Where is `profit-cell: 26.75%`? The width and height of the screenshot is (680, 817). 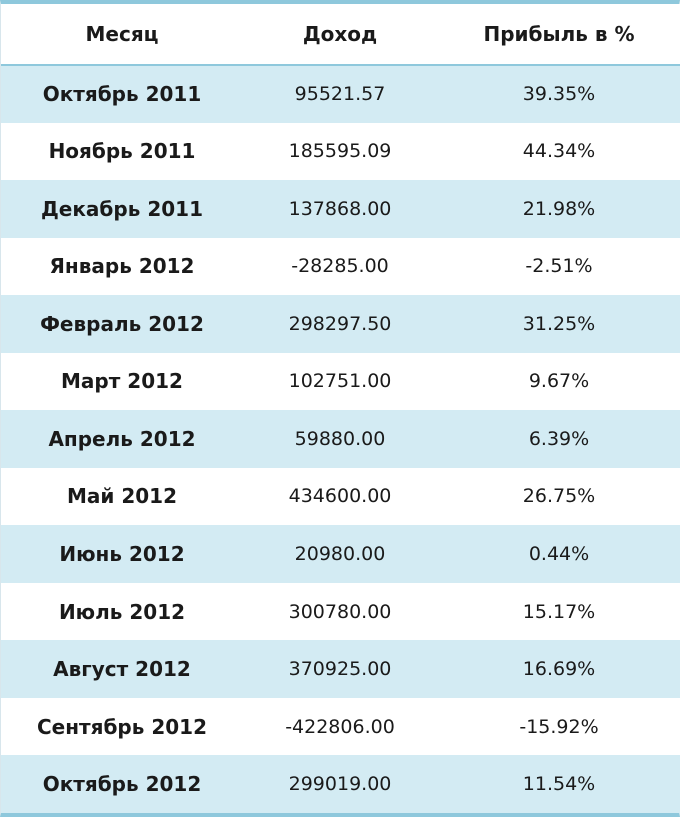 profit-cell: 26.75% is located at coordinates (559, 496).